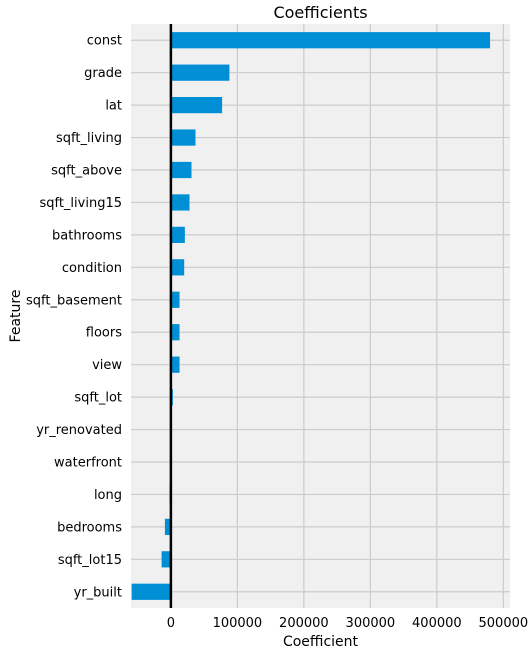  Describe the element at coordinates (16, 316) in the screenshot. I see `y-axis-title: Feature` at that location.